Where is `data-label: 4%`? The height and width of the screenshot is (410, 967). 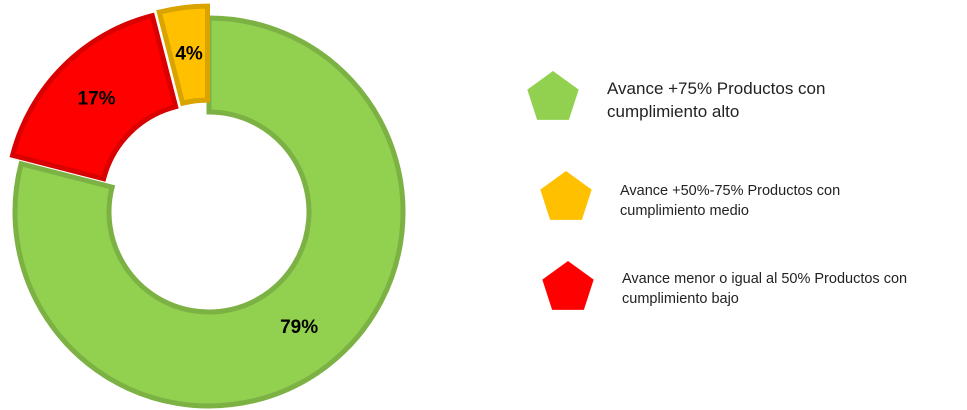 data-label: 4% is located at coordinates (189, 53).